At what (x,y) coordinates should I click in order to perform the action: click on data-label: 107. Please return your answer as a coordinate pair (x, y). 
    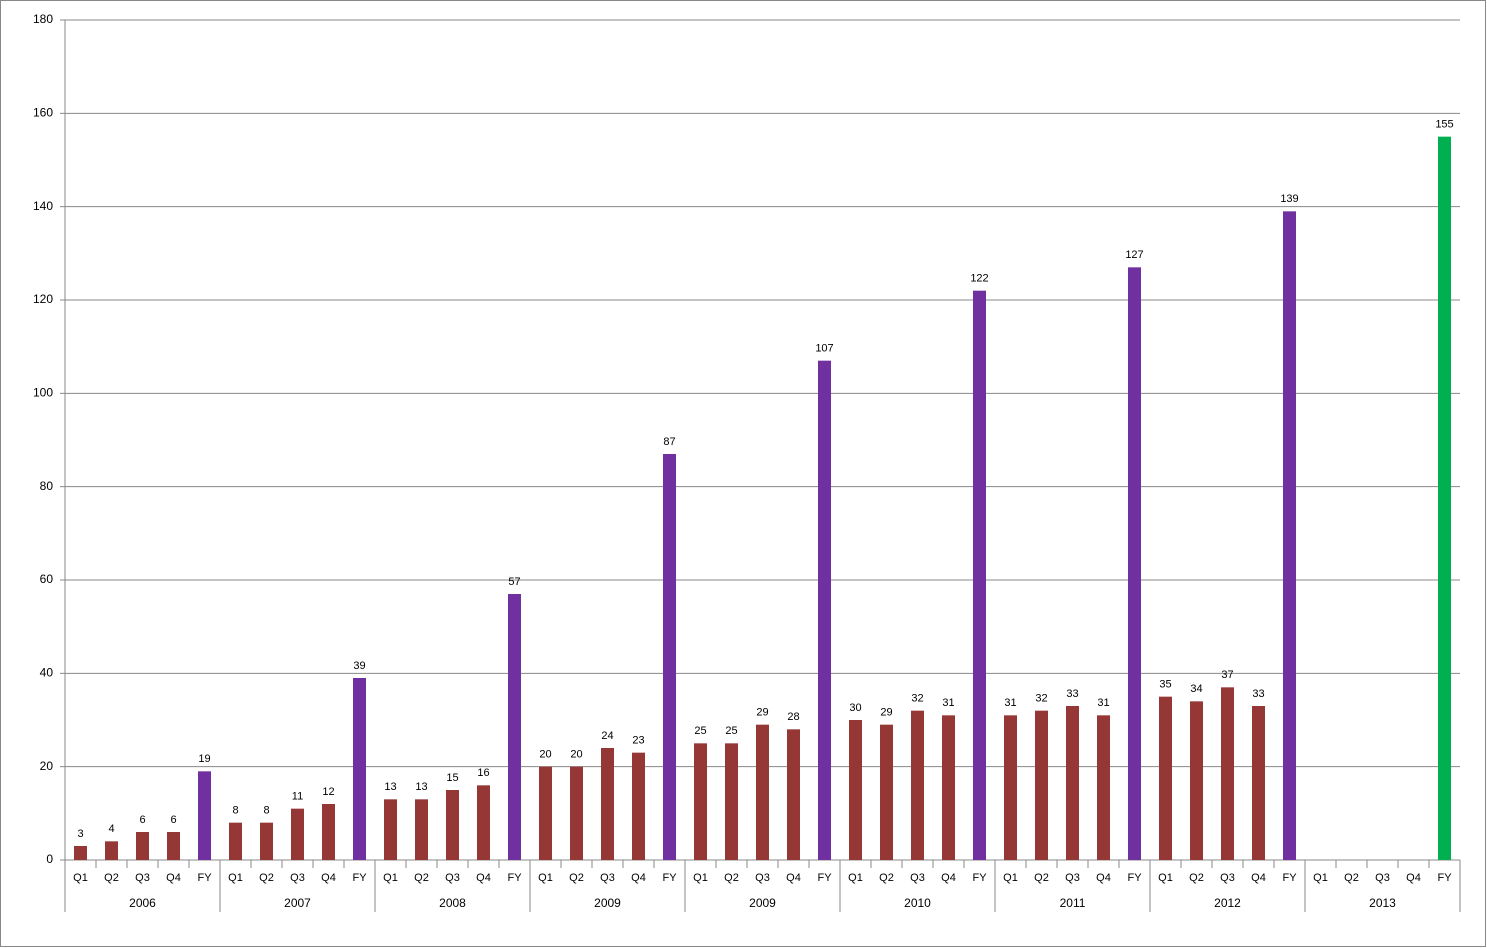
    Looking at the image, I should click on (824, 349).